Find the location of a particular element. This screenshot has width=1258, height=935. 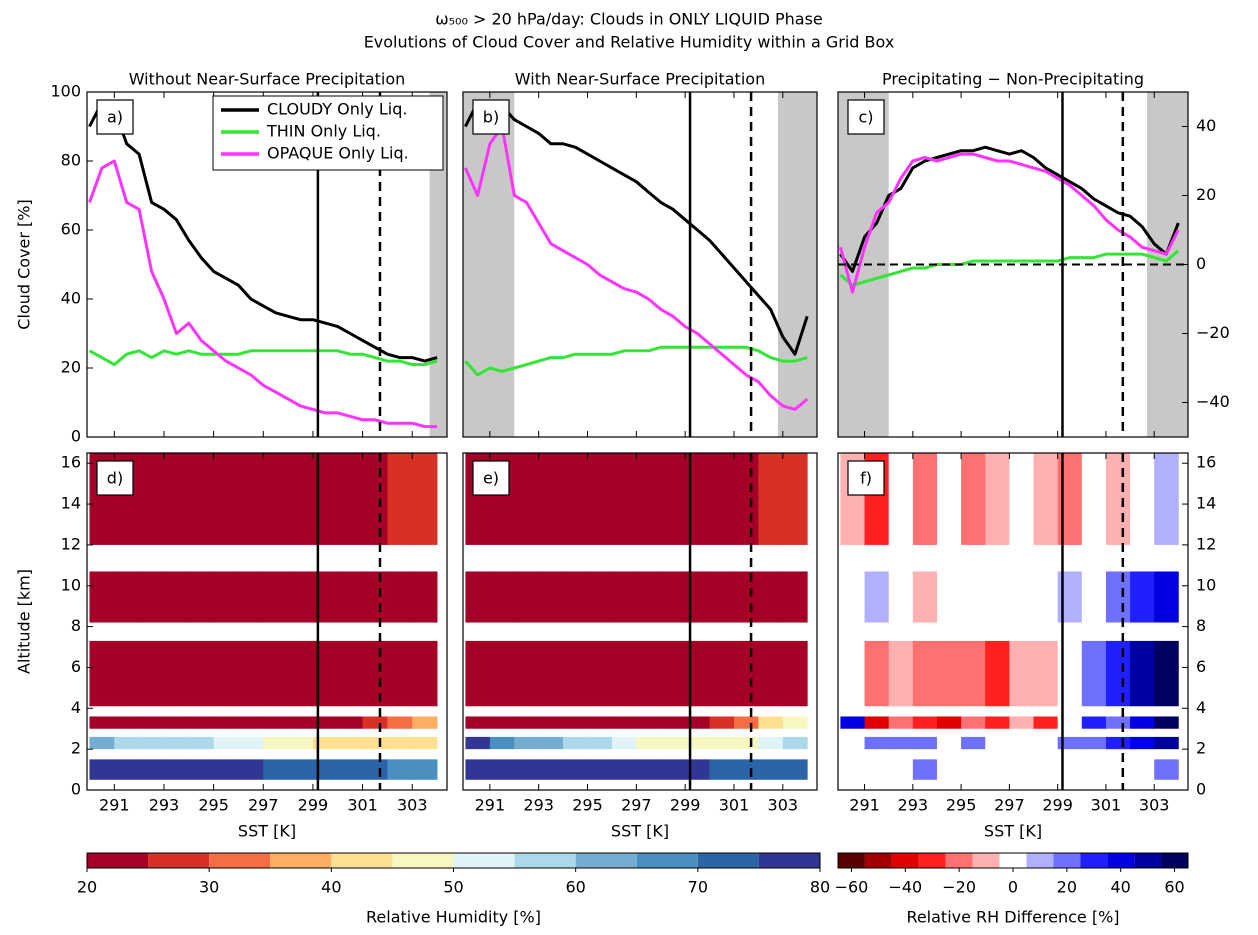

x-axis-label: SST [K] is located at coordinates (267, 831).